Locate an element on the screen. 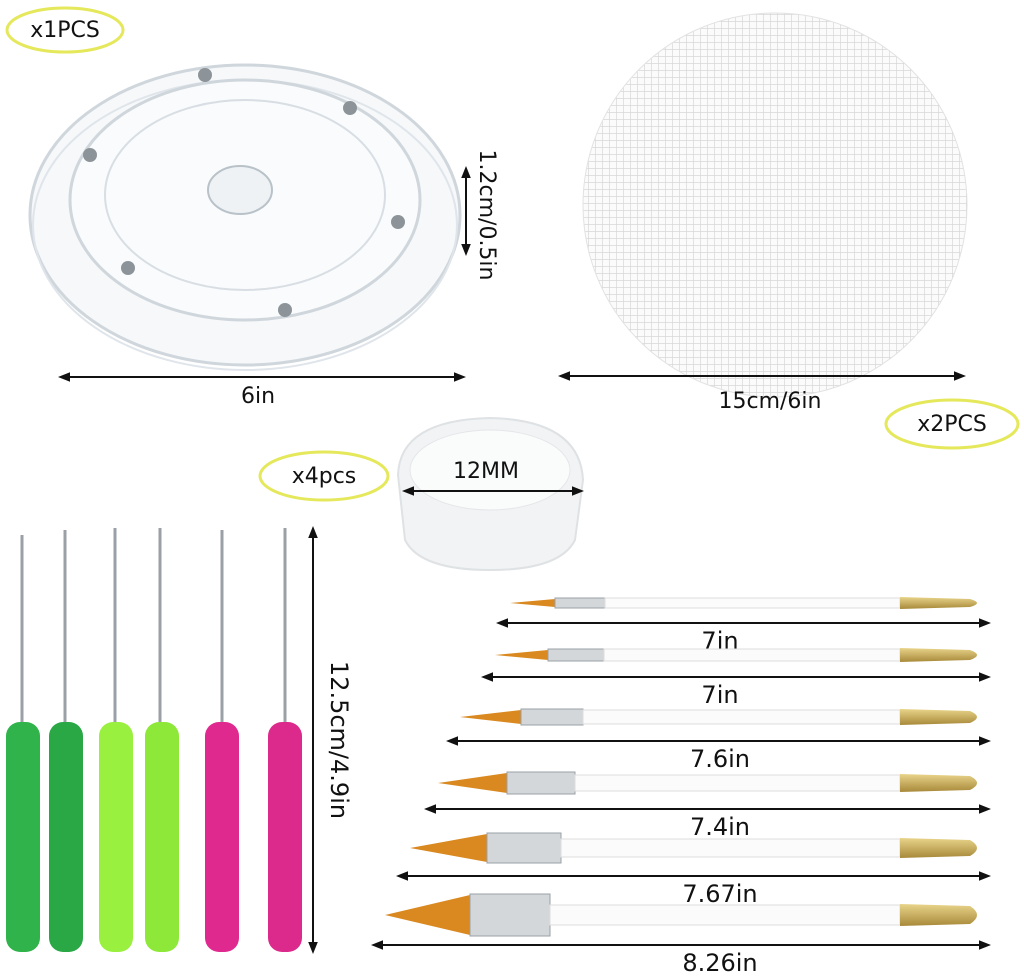 The height and width of the screenshot is (977, 1024). dimension-label: 6in is located at coordinates (258, 396).